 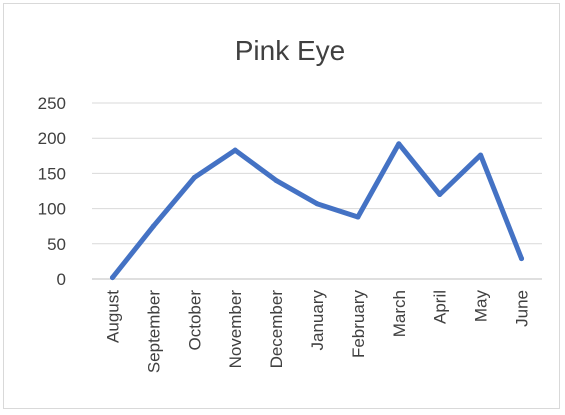 What do you see at coordinates (276, 329) in the screenshot?
I see `x-tick-label: December` at bounding box center [276, 329].